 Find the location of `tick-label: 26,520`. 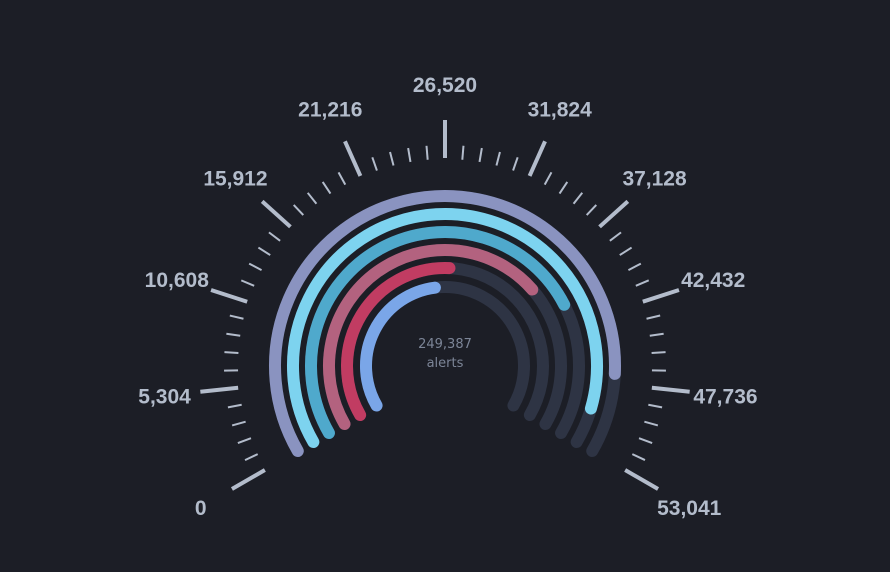

tick-label: 26,520 is located at coordinates (445, 85).